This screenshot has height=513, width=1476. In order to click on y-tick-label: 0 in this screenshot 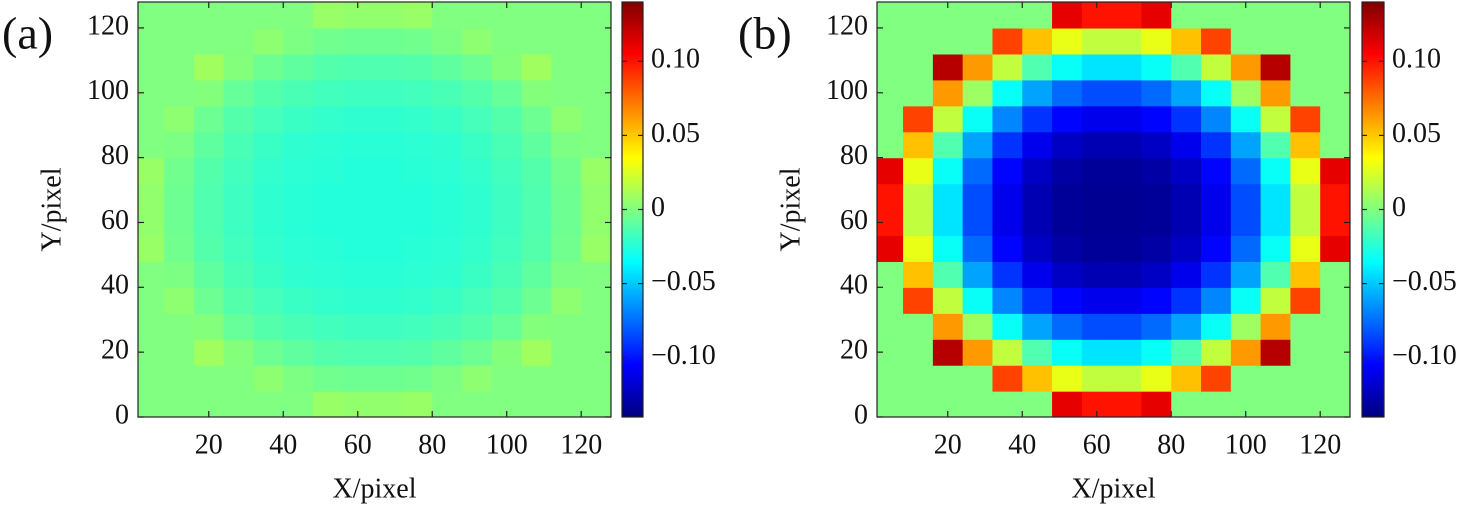, I will do `click(122, 414)`.